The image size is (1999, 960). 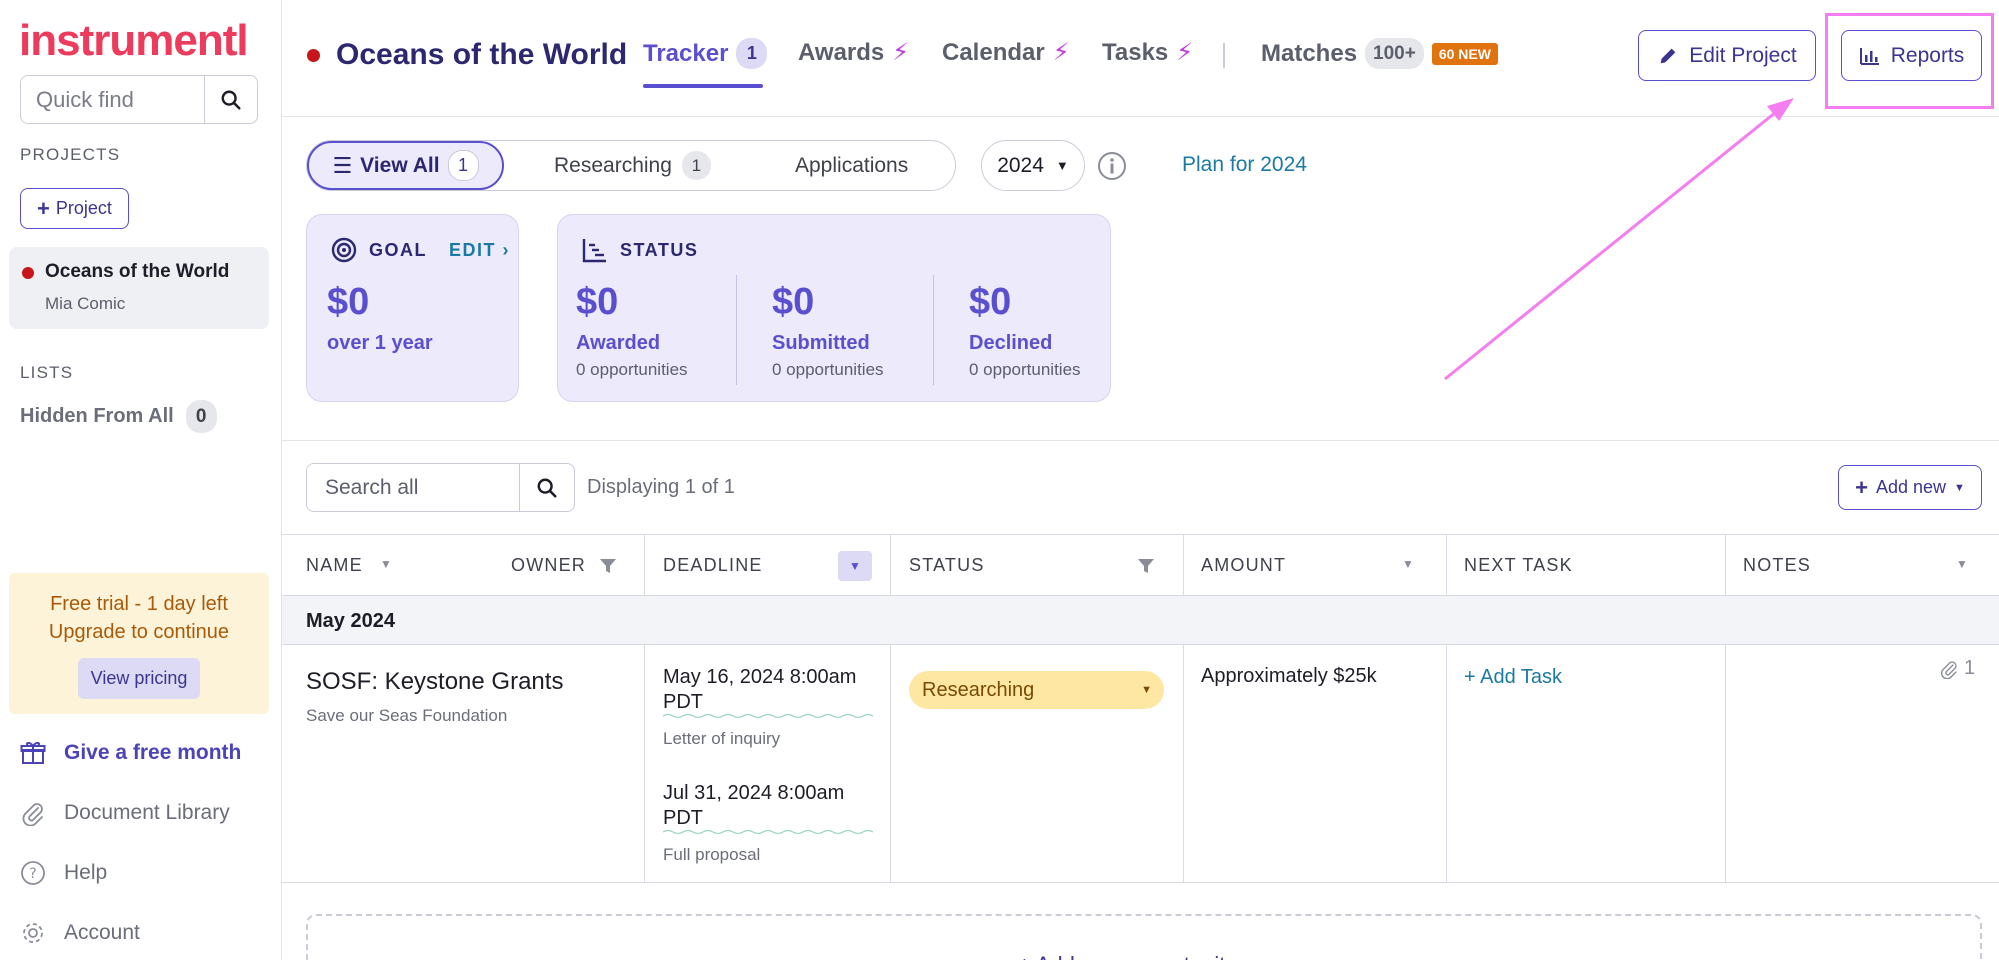 I want to click on deadline-date: May 16, 2024 8:00am PDT, so click(x=760, y=689).